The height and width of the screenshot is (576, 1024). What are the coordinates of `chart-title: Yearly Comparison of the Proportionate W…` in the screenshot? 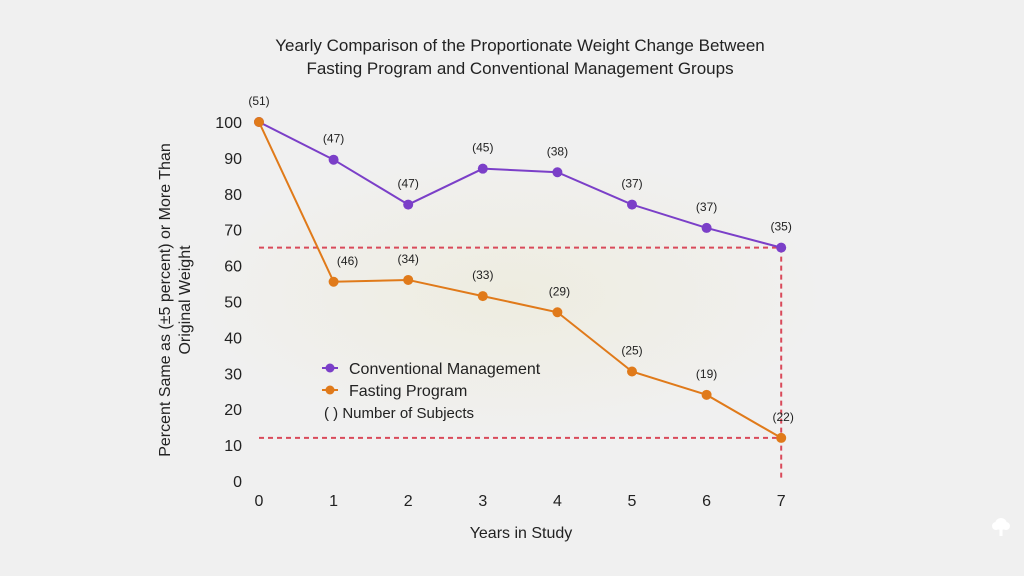 It's located at (520, 57).